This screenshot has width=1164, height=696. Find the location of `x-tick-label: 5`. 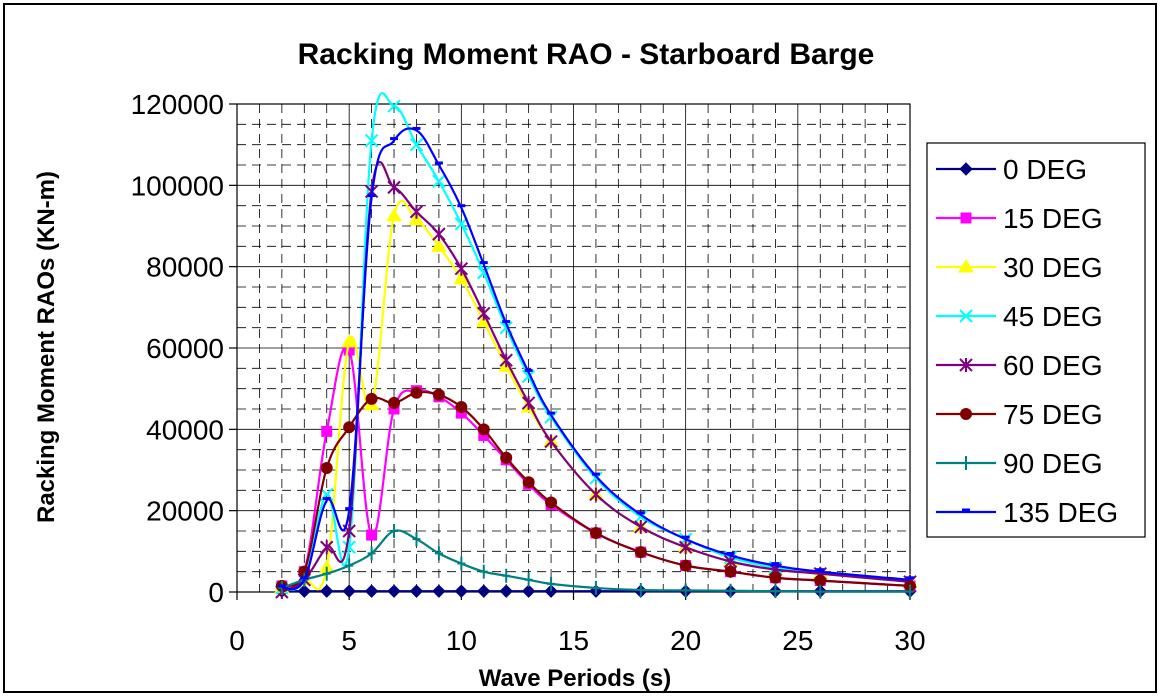

x-tick-label: 5 is located at coordinates (349, 640).